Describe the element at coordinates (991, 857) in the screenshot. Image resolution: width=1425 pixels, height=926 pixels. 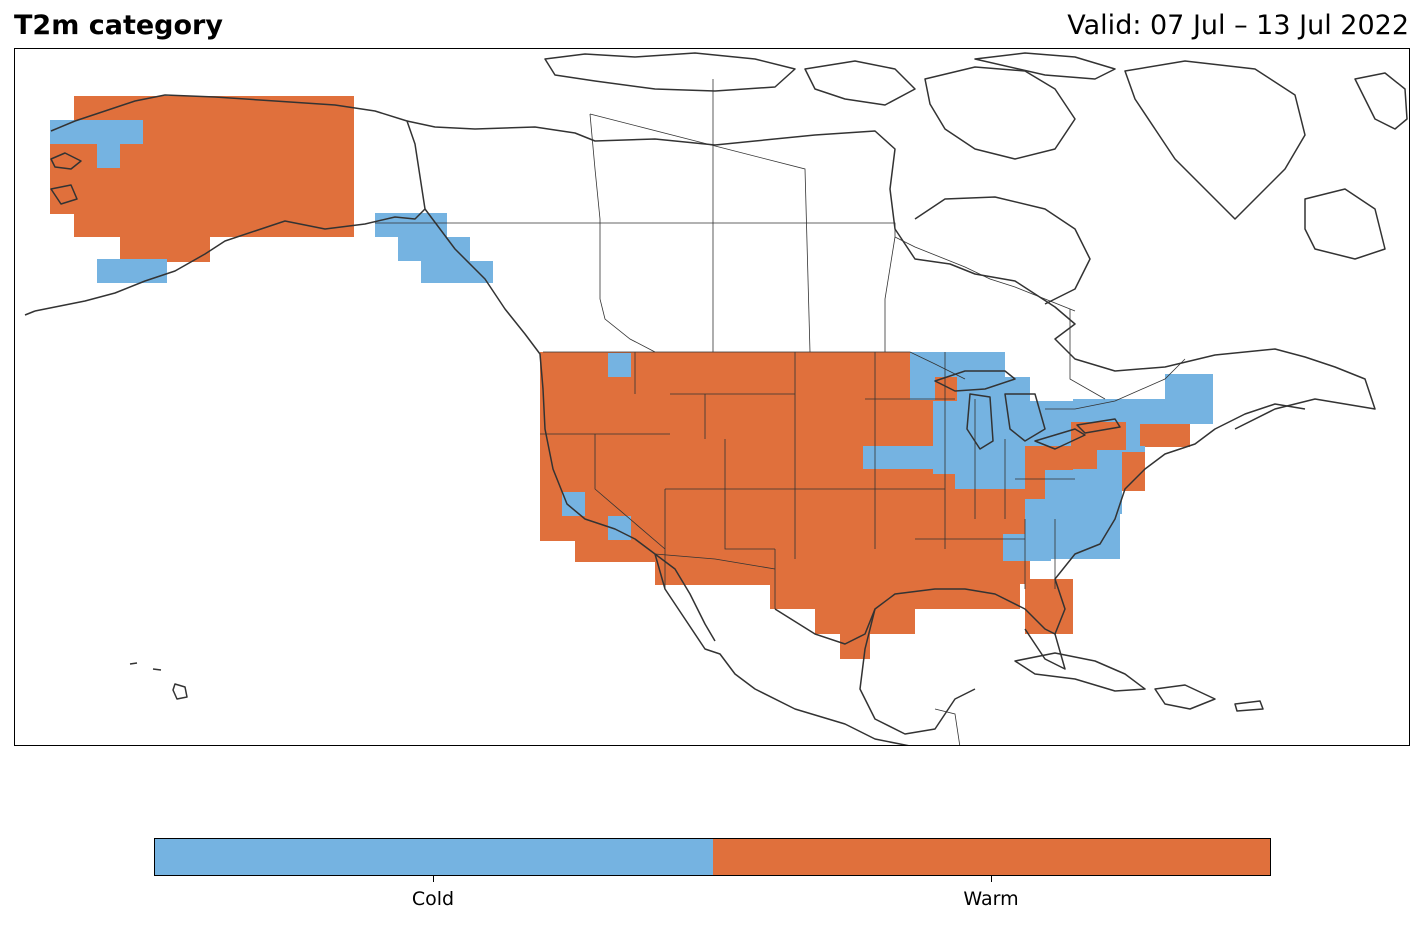
I see `colorbar-warm-segment` at that location.